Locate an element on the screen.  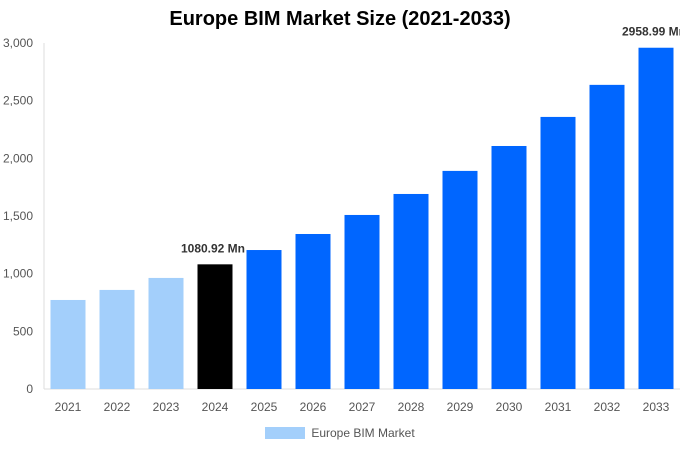
x-tick-label: 2023 is located at coordinates (166, 407).